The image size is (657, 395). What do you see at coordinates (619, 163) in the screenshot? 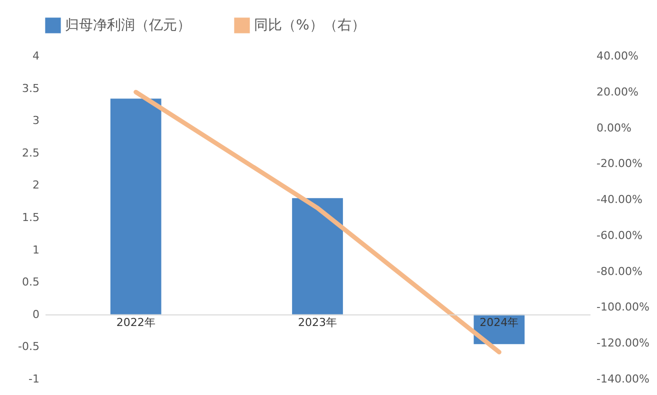
I see `y2-tick-label: -20.00%` at bounding box center [619, 163].